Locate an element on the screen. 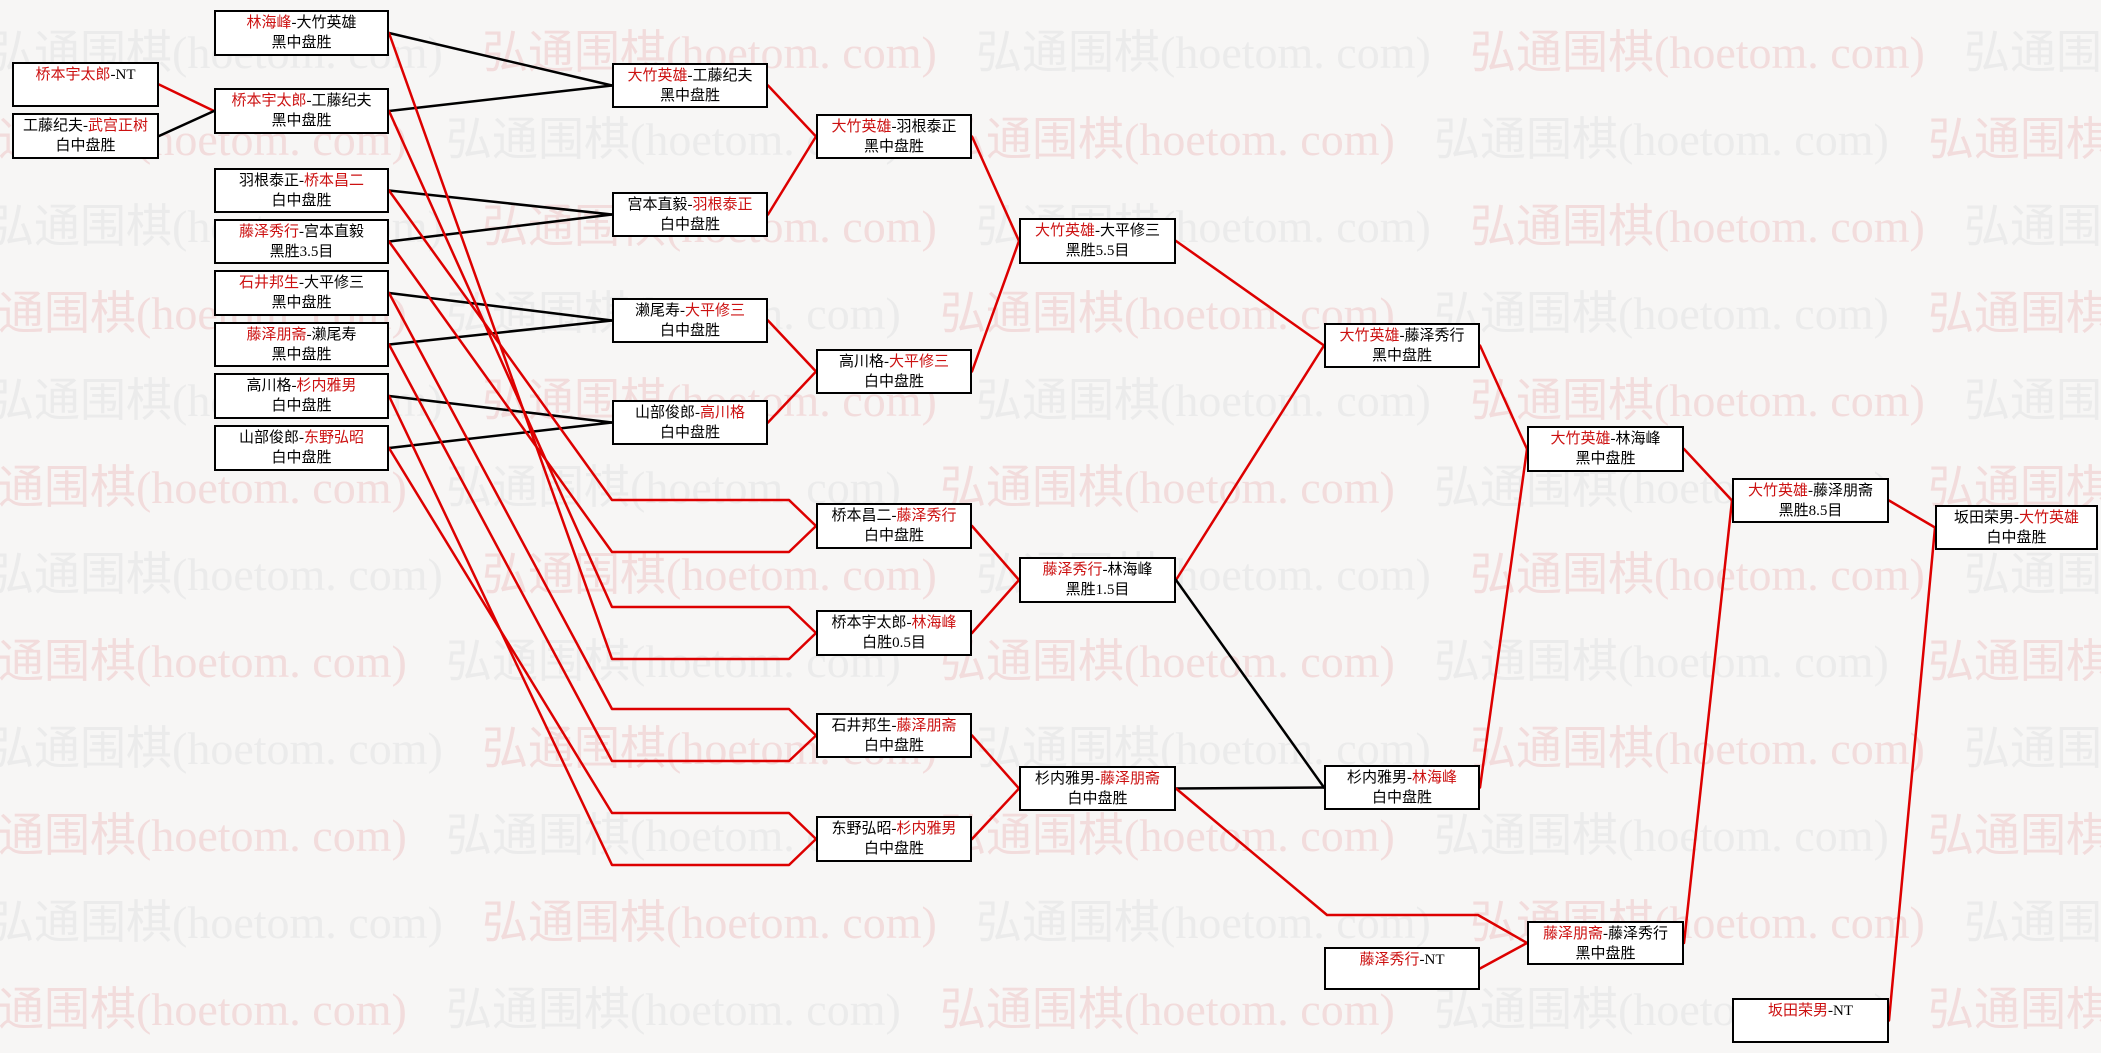 This screenshot has height=1053, width=2101. match-players: 藤泽秀行-林海峰 is located at coordinates (1097, 570).